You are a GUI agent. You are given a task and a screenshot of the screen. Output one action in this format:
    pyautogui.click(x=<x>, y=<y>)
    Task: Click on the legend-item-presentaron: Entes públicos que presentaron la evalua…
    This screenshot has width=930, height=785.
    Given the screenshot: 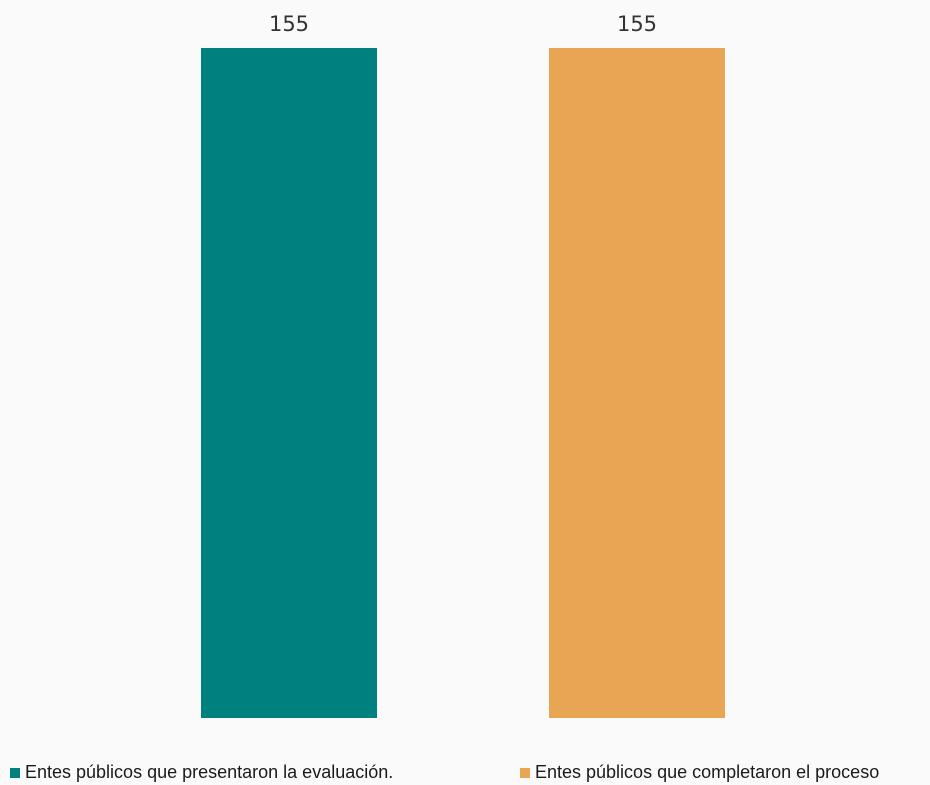 What is the action you would take?
    pyautogui.click(x=201, y=772)
    